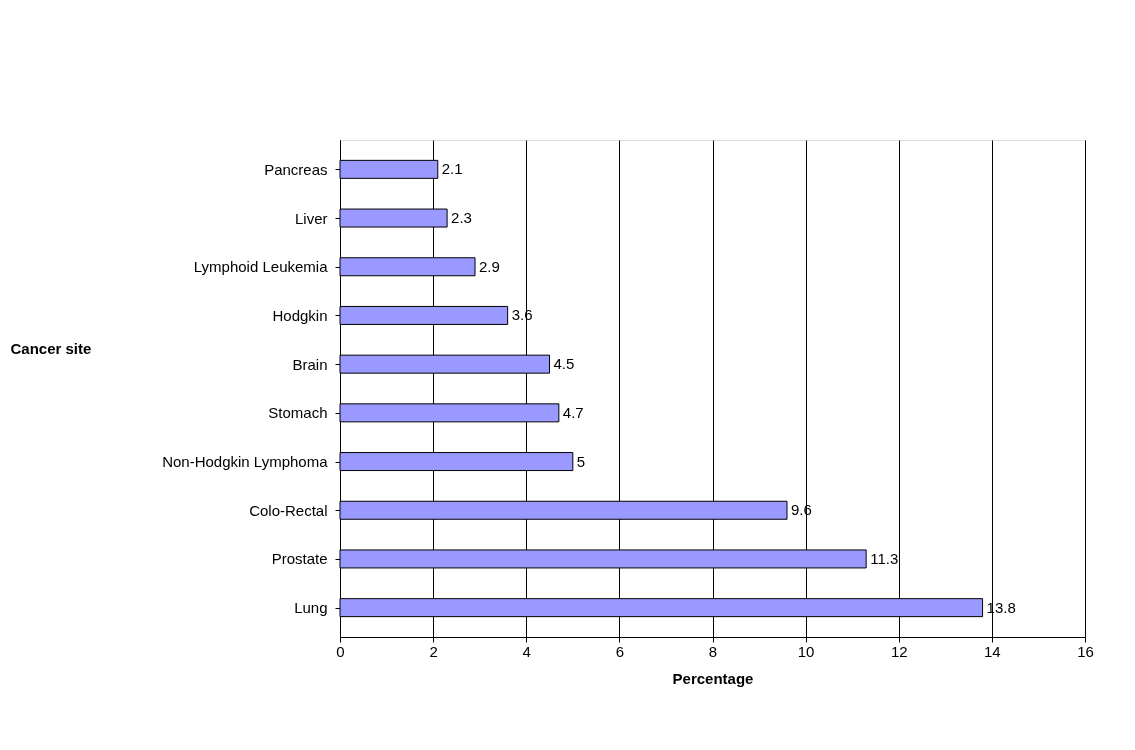 The height and width of the screenshot is (750, 1135). I want to click on y-tick-label: Lung, so click(311, 608).